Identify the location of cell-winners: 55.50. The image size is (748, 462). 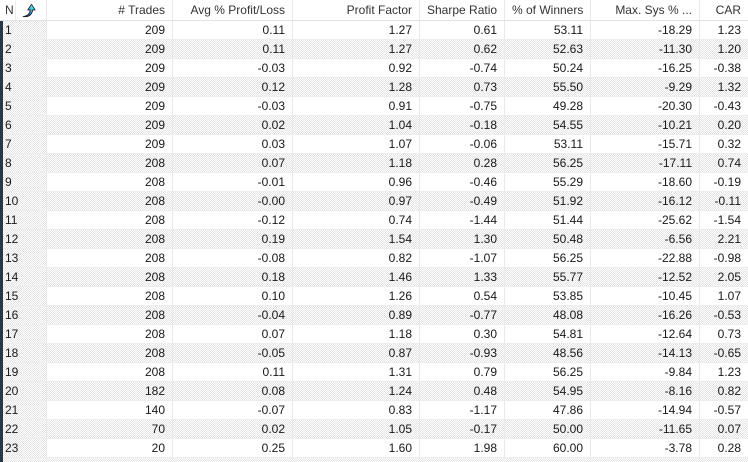
(548, 87).